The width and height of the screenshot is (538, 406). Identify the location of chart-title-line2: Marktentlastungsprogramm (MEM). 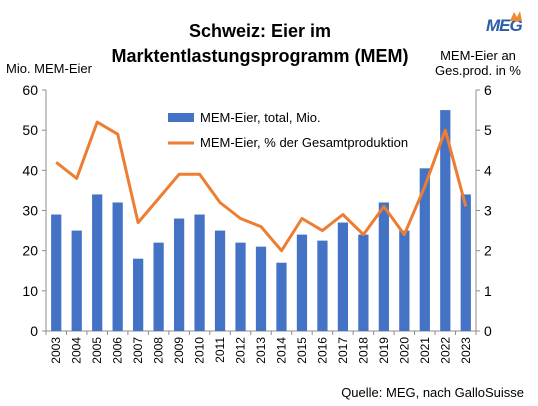
(260, 56).